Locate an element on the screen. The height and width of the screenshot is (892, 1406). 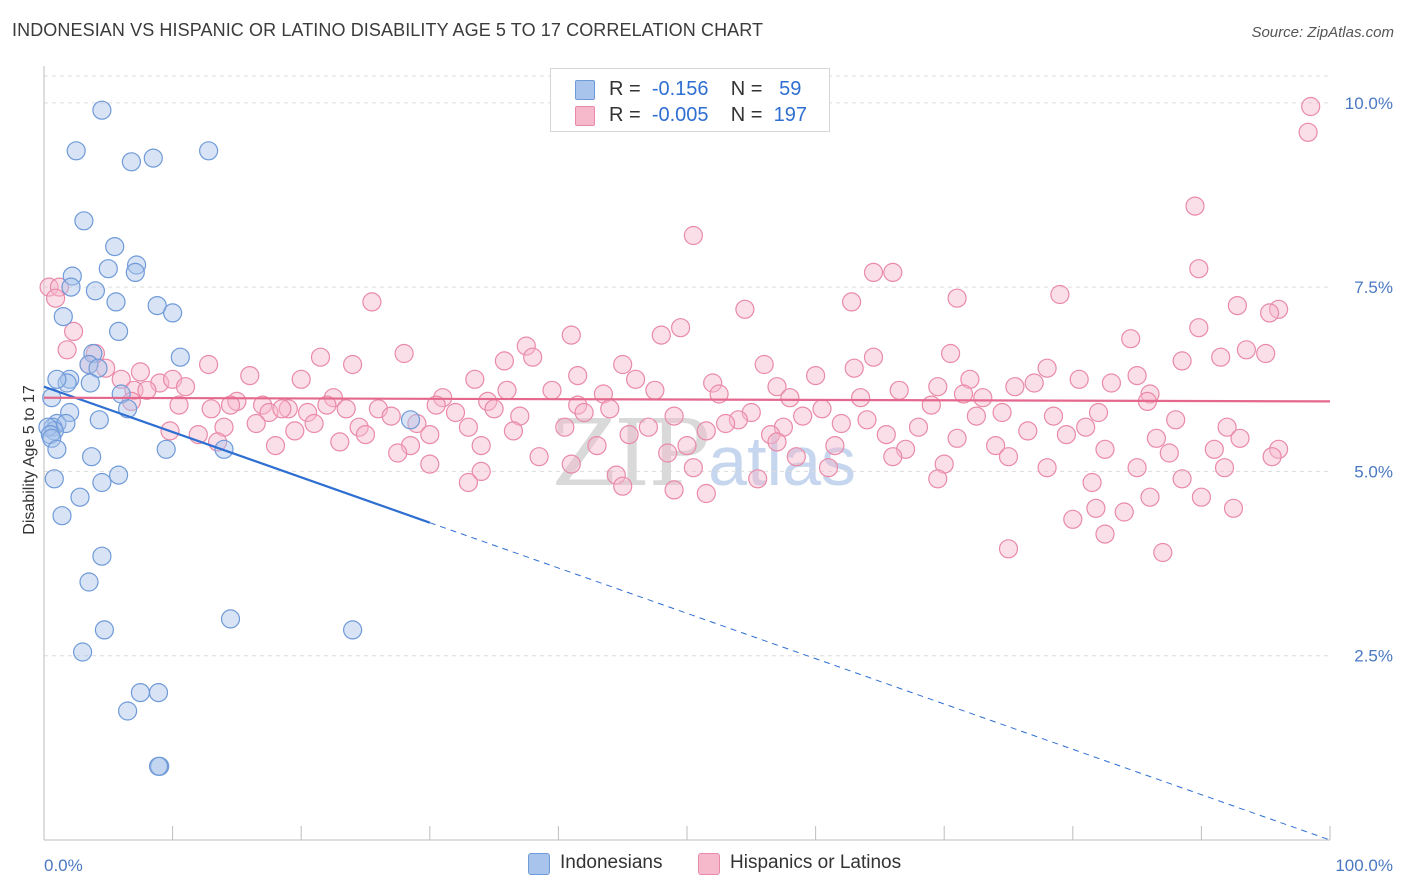
legend-r-value: -0.156 is located at coordinates (680, 89).